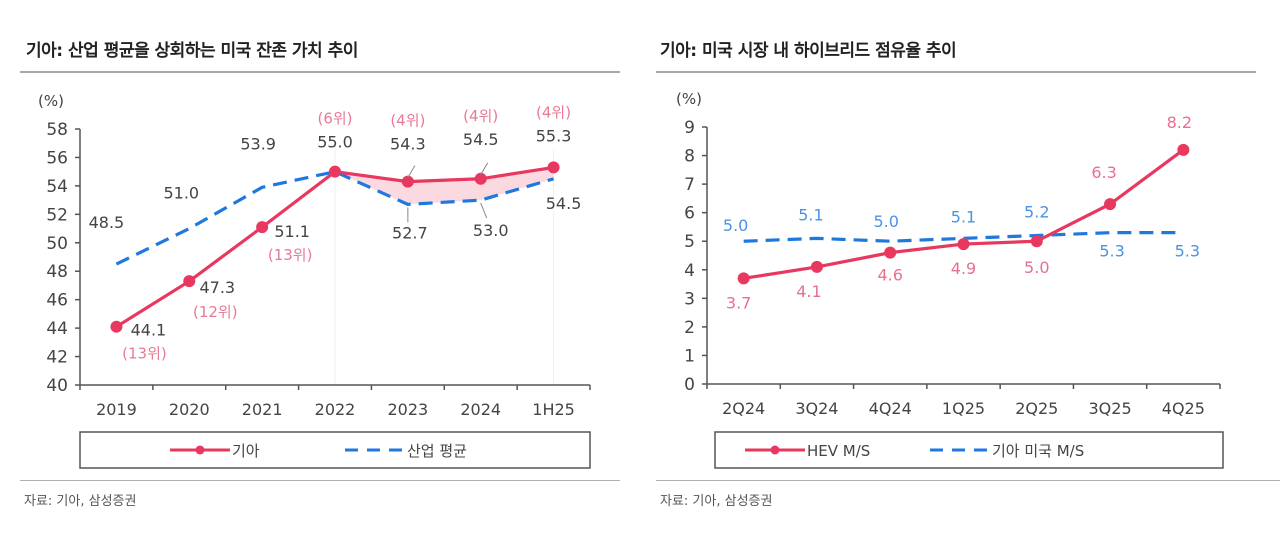 The image size is (1280, 556). What do you see at coordinates (57, 329) in the screenshot?
I see `y-tick-label: 44` at bounding box center [57, 329].